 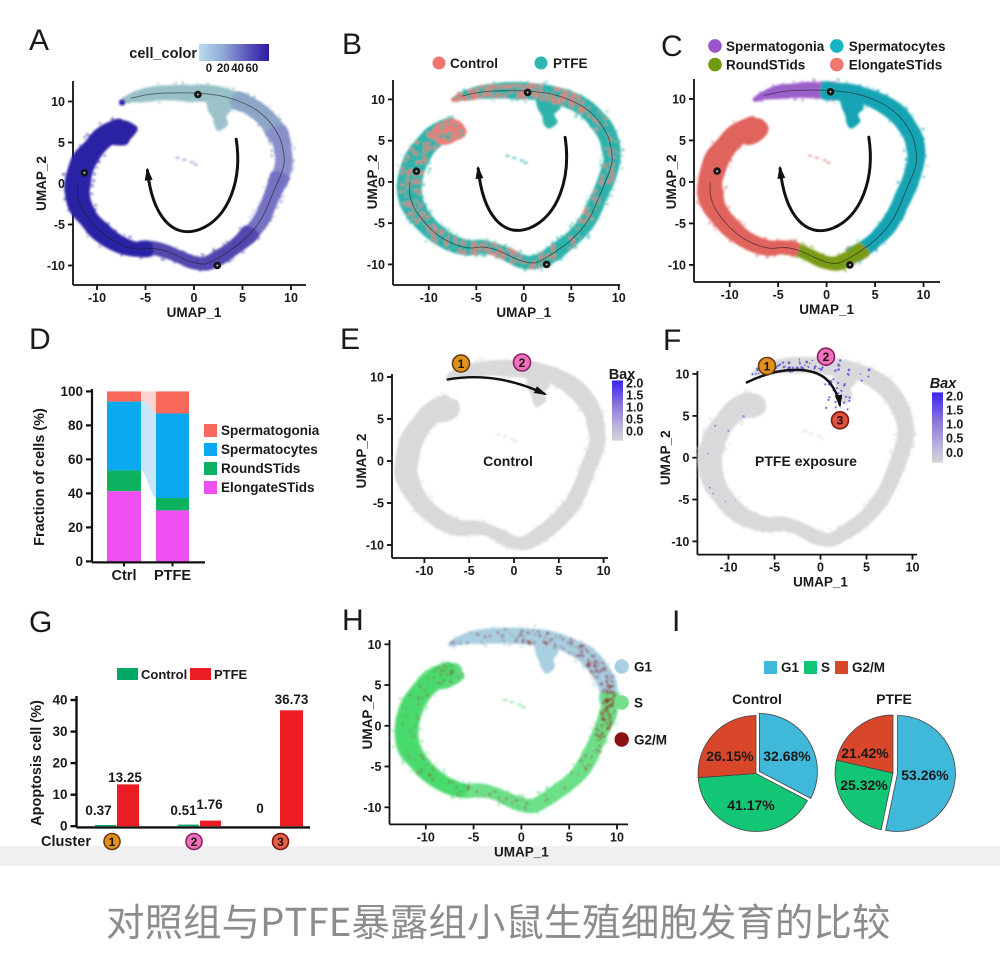 What do you see at coordinates (125, 777) in the screenshot?
I see `svg-text: 13.25` at bounding box center [125, 777].